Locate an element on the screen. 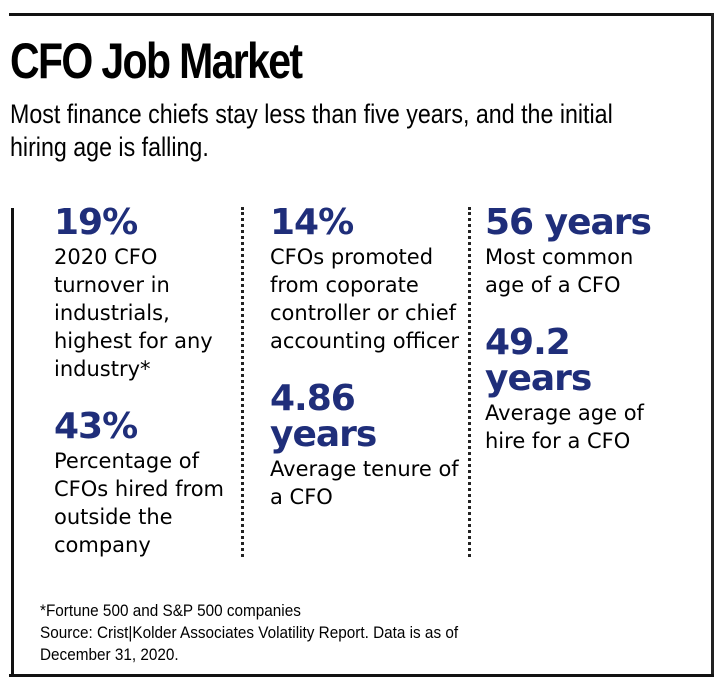 This screenshot has width=721, height=690. source-date: December 31, 2020. is located at coordinates (109, 654).